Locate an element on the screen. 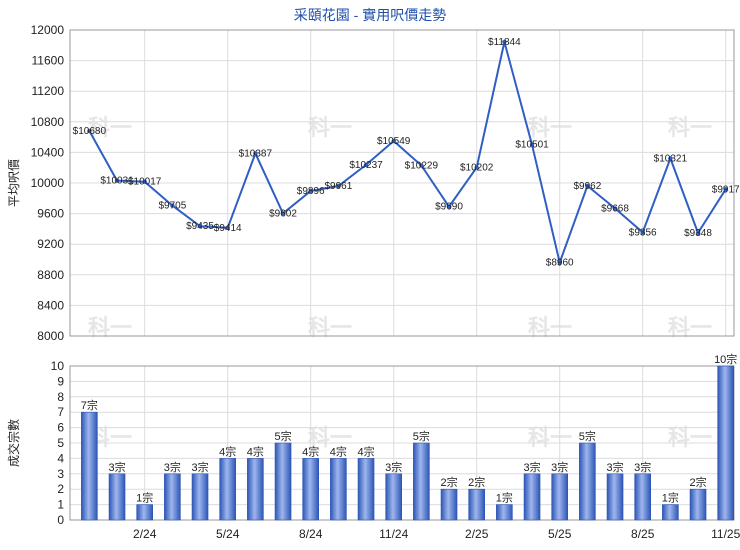 Image resolution: width=740 pixels, height=550 pixels. price-data-label: $9414 is located at coordinates (228, 228).